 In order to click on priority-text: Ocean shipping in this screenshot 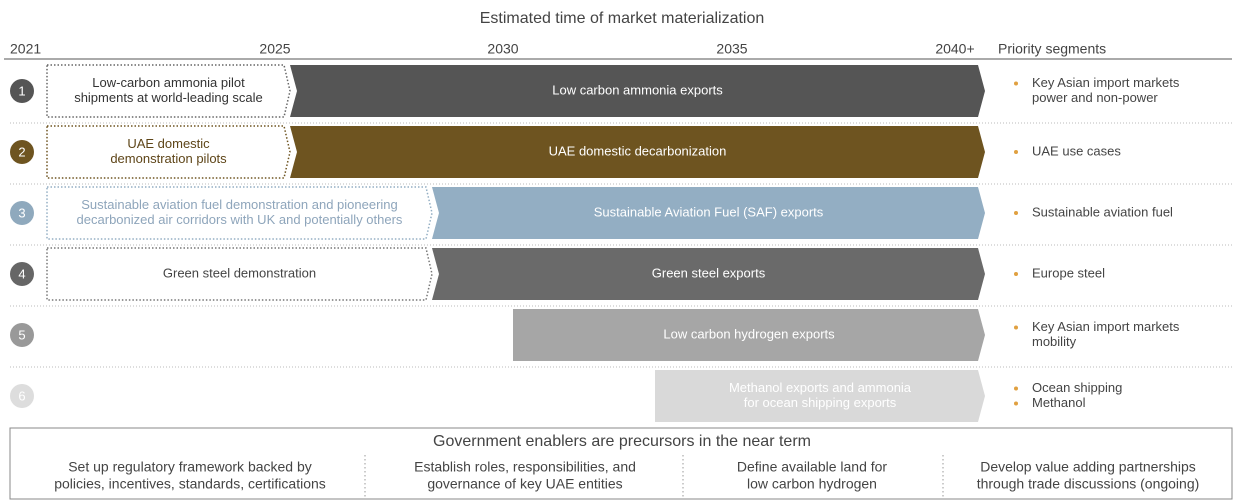, I will do `click(1077, 387)`.